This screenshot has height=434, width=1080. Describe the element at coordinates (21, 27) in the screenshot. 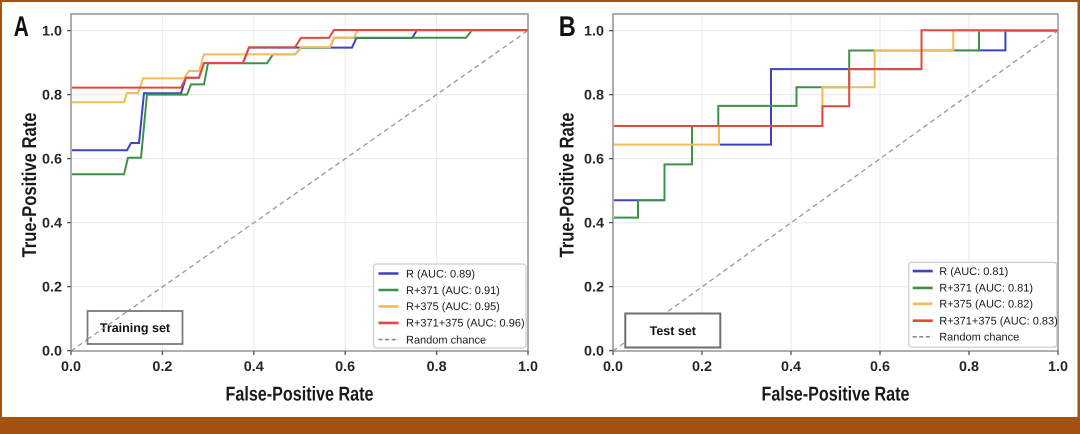

I see `svg-text: A` at that location.